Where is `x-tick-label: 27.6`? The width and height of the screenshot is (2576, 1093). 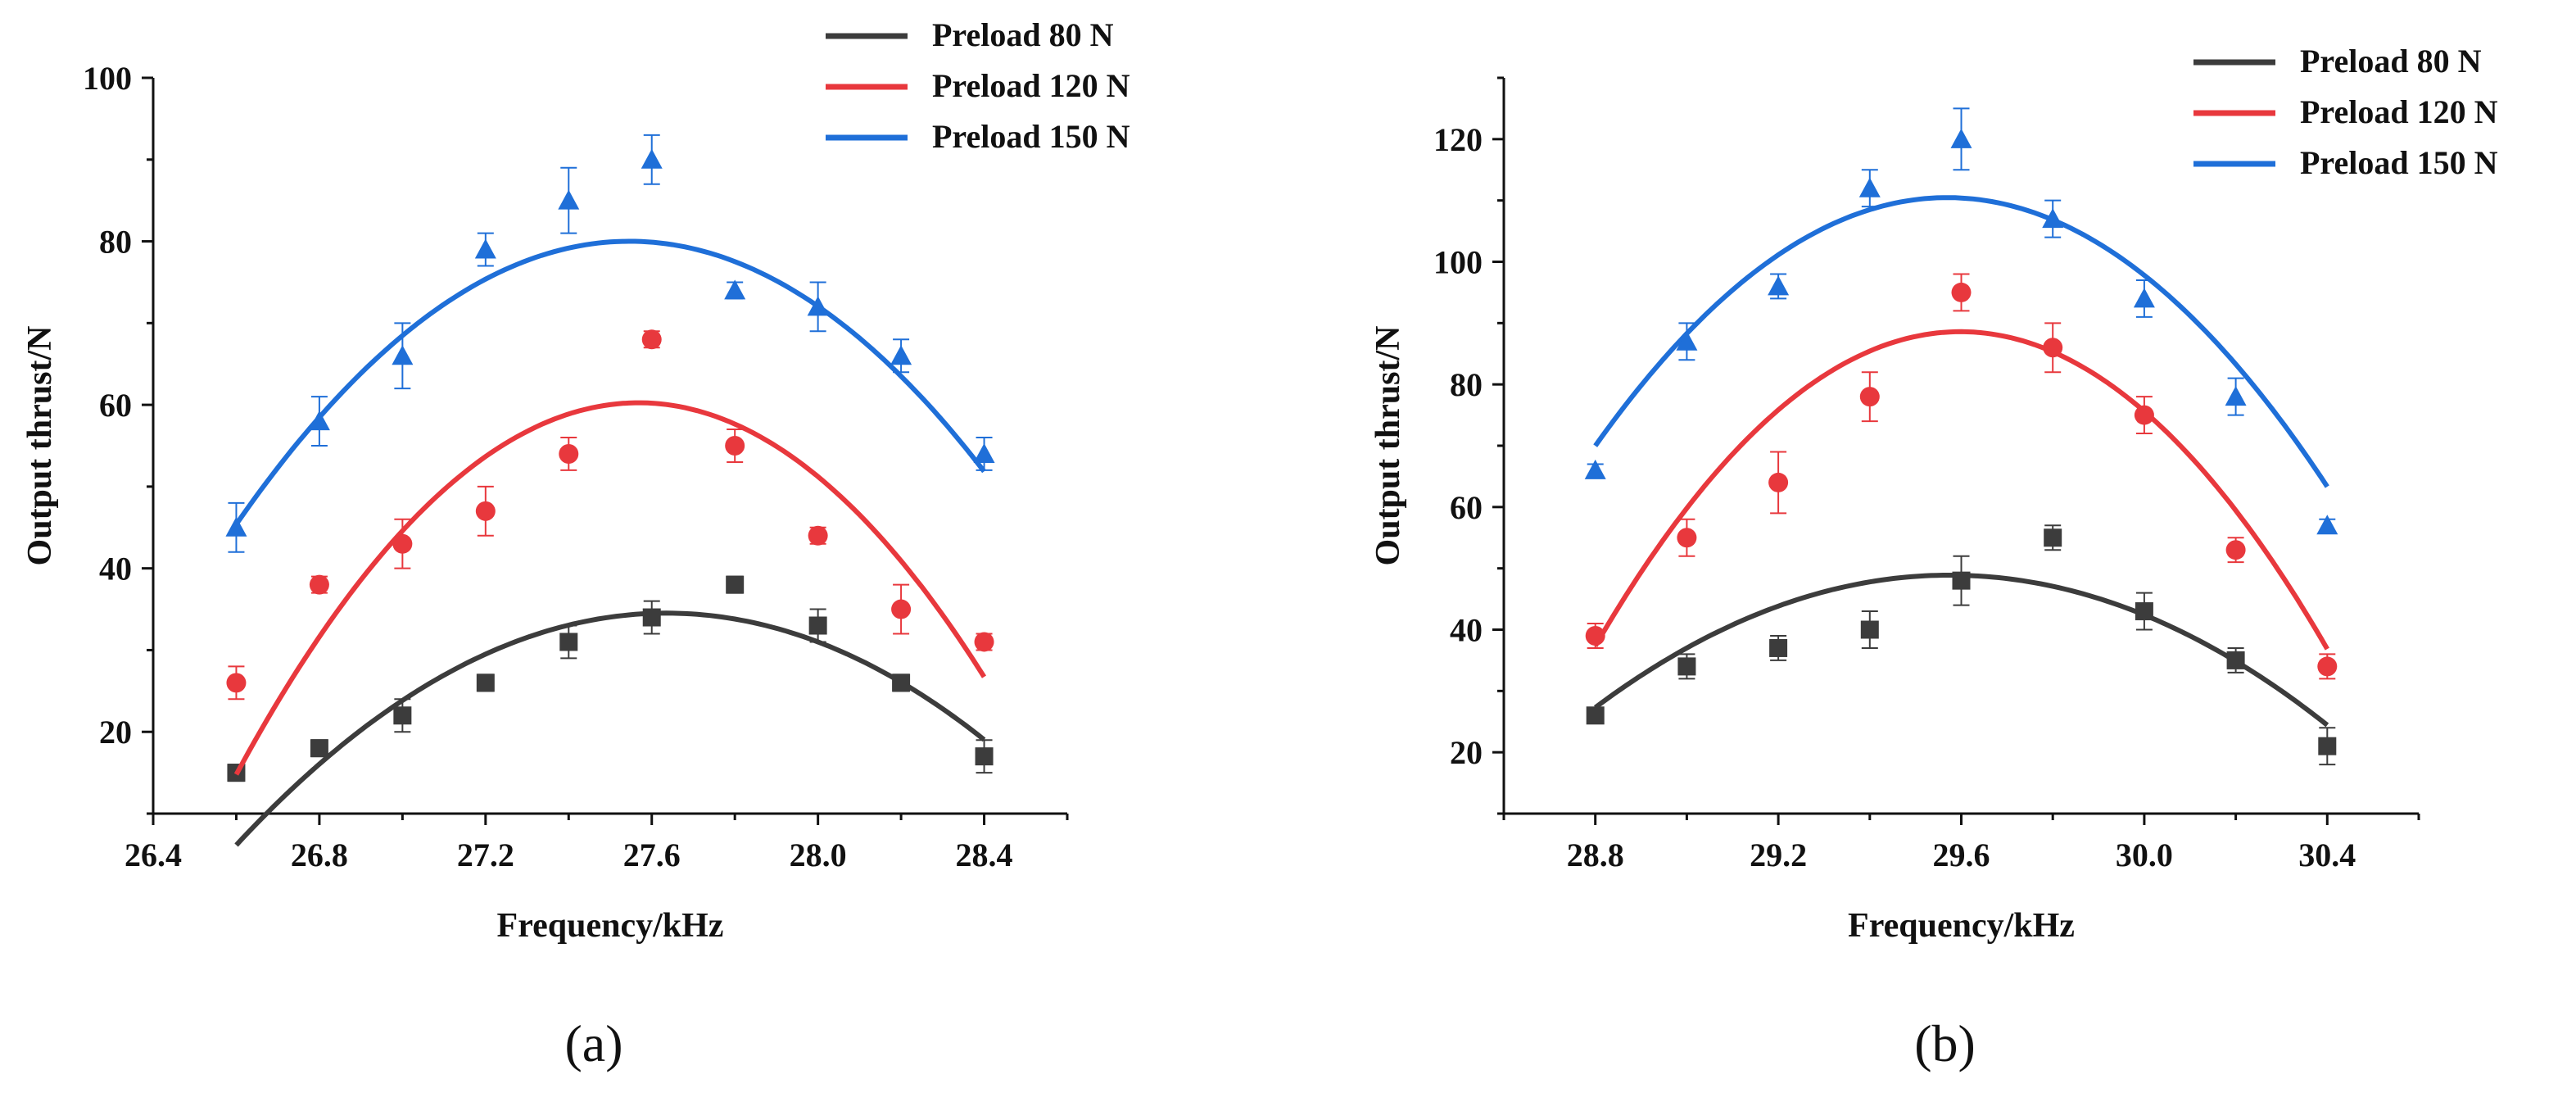
x-tick-label: 27.6 is located at coordinates (652, 855).